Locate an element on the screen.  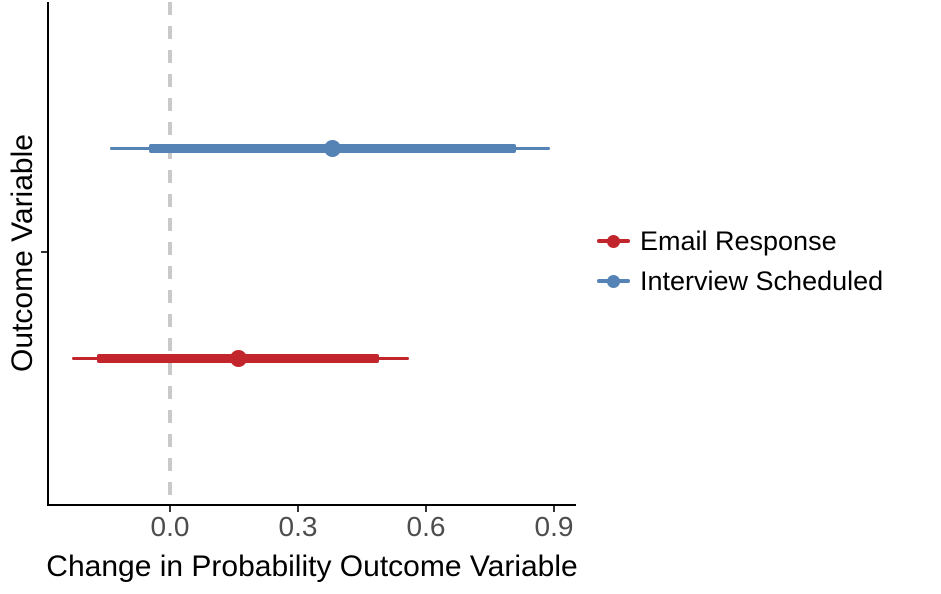
y-axis-line is located at coordinates (48, 254).